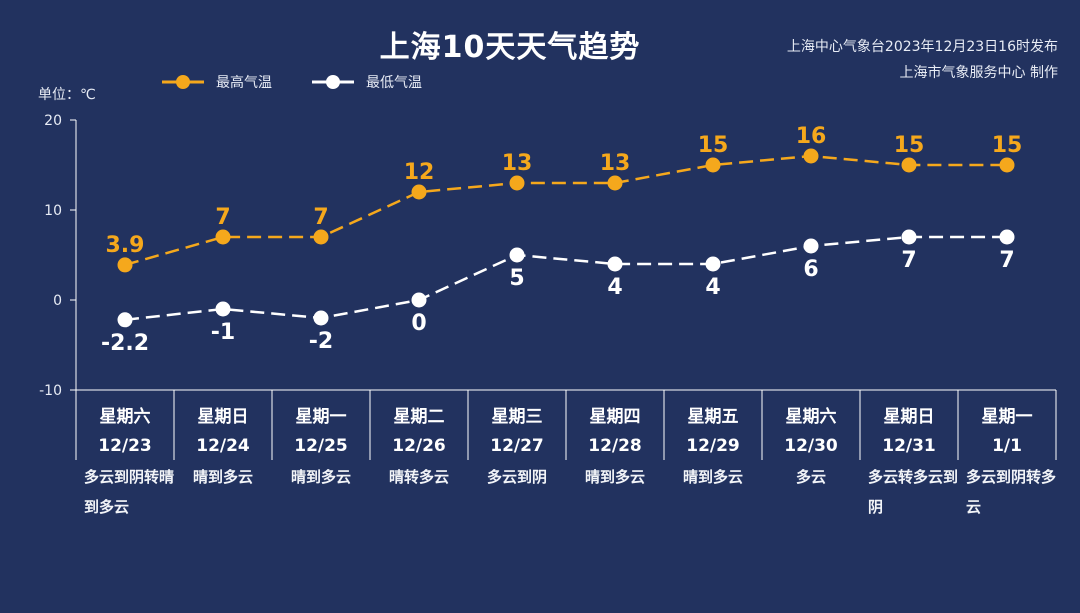 The image size is (1080, 613). What do you see at coordinates (909, 446) in the screenshot?
I see `x-date-label: 12/31` at bounding box center [909, 446].